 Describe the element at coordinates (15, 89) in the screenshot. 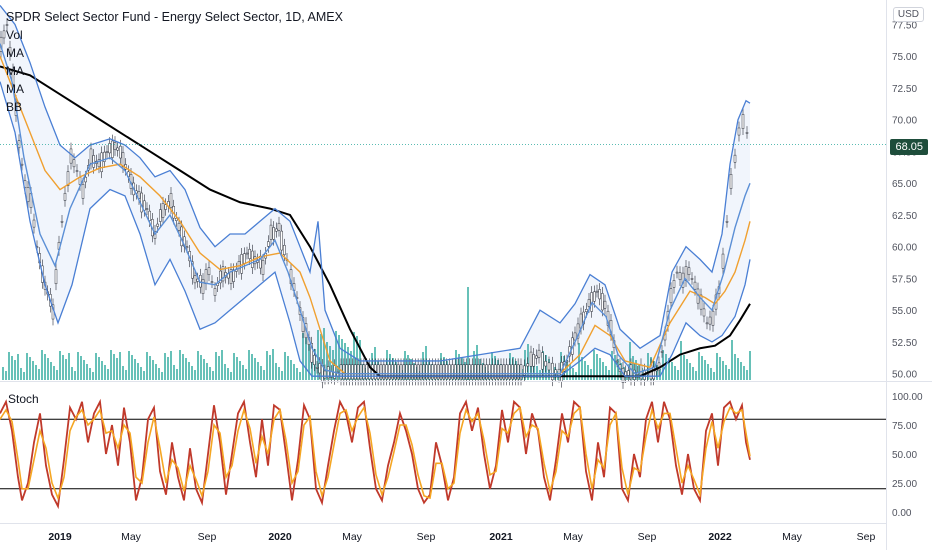

I see `legend-ma-3: MA` at that location.